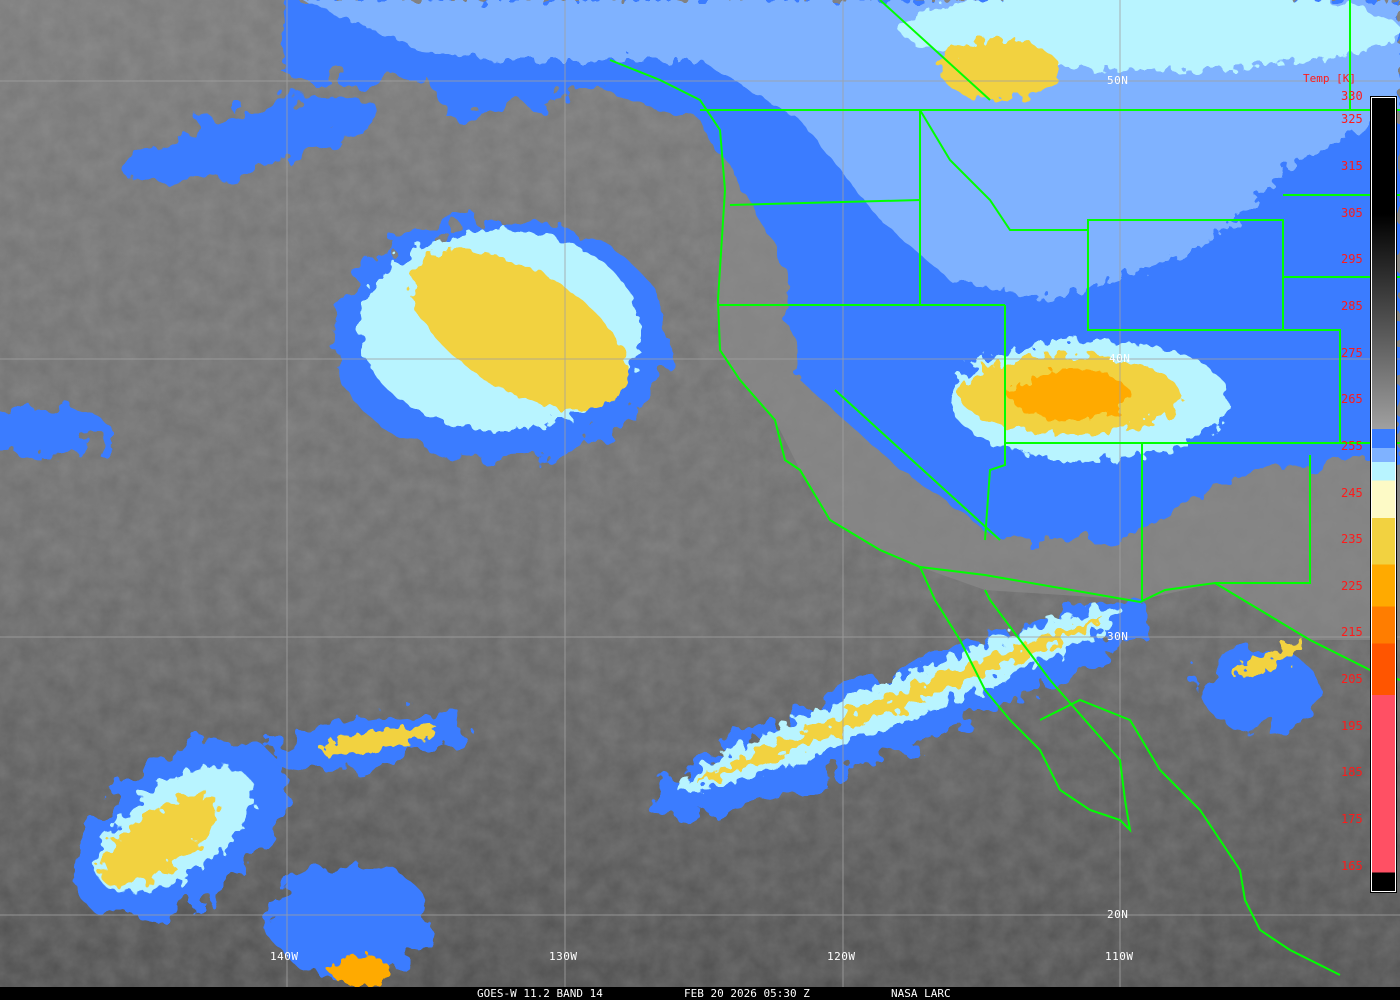 This screenshot has height=1000, width=1400. What do you see at coordinates (1329, 78) in the screenshot?
I see `legend-title: Temp [K]` at bounding box center [1329, 78].